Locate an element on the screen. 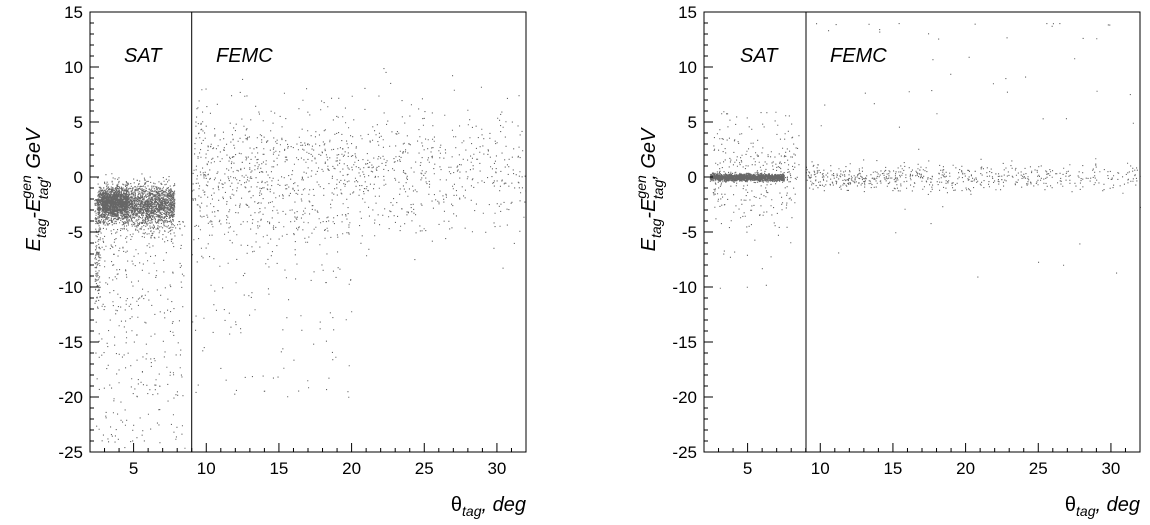 The height and width of the screenshot is (525, 1150). right-femc-label: FEMC is located at coordinates (858, 56).